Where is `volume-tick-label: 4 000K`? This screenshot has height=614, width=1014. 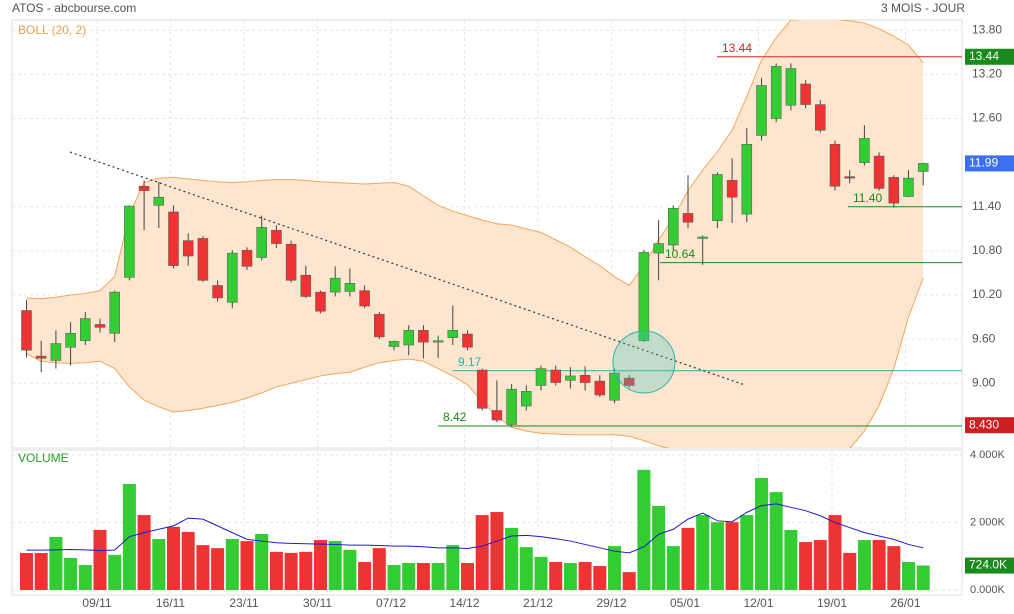
volume-tick-label: 4 000K is located at coordinates (988, 455).